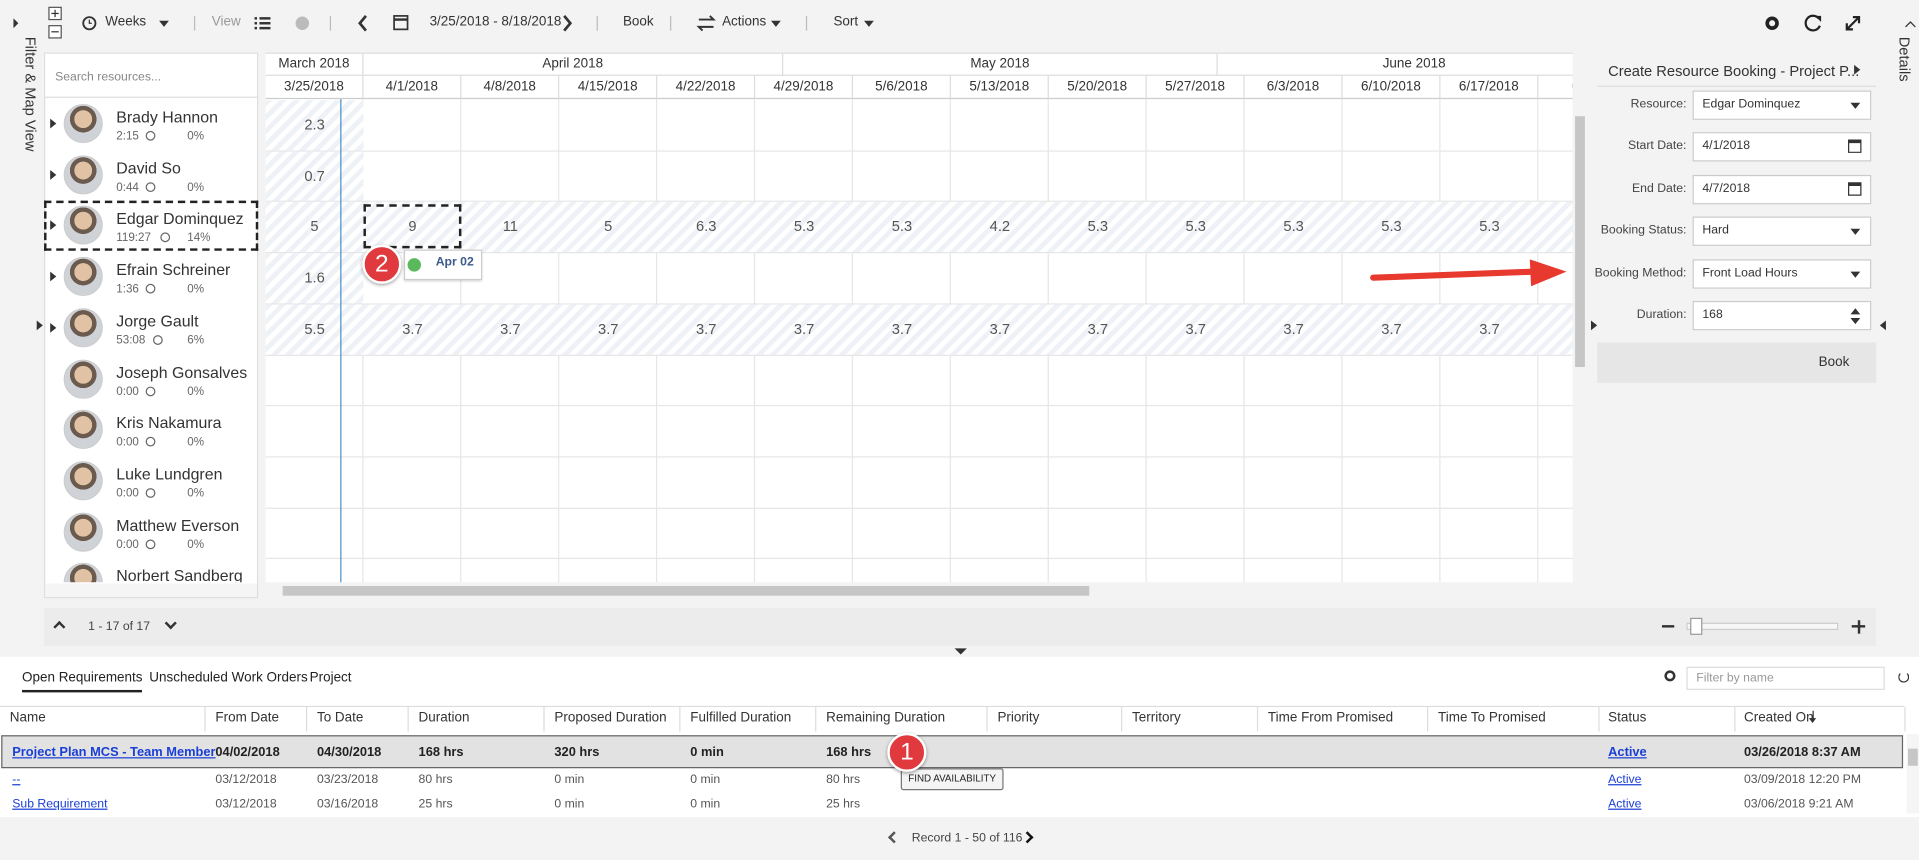 The image size is (1919, 860). Describe the element at coordinates (314, 329) in the screenshot. I see `cell-value: 5.5` at that location.